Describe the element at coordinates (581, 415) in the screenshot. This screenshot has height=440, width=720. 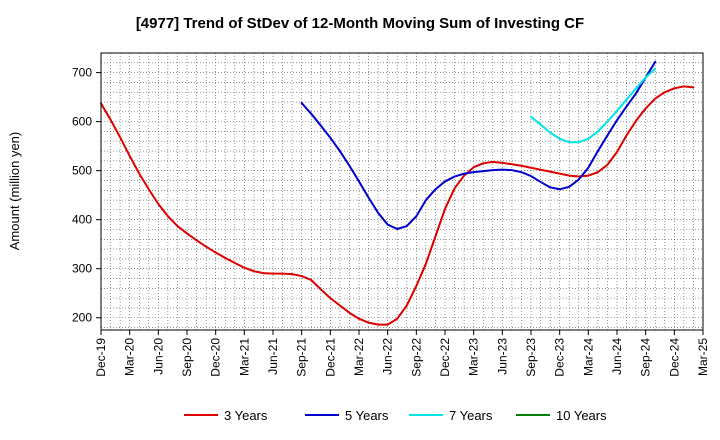
I see `legend-label: 10 Years` at that location.